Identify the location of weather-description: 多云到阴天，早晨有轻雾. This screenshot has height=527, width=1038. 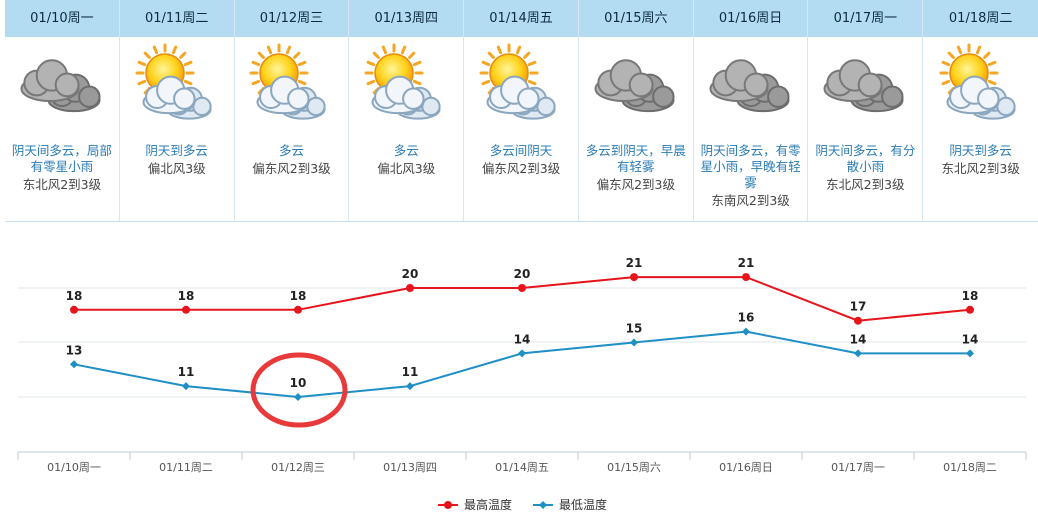
(635, 158).